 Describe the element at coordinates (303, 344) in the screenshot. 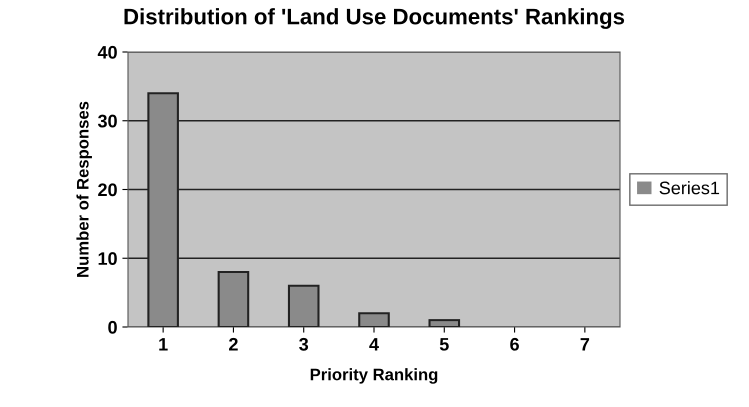

I see `x-tick-label: 3` at that location.